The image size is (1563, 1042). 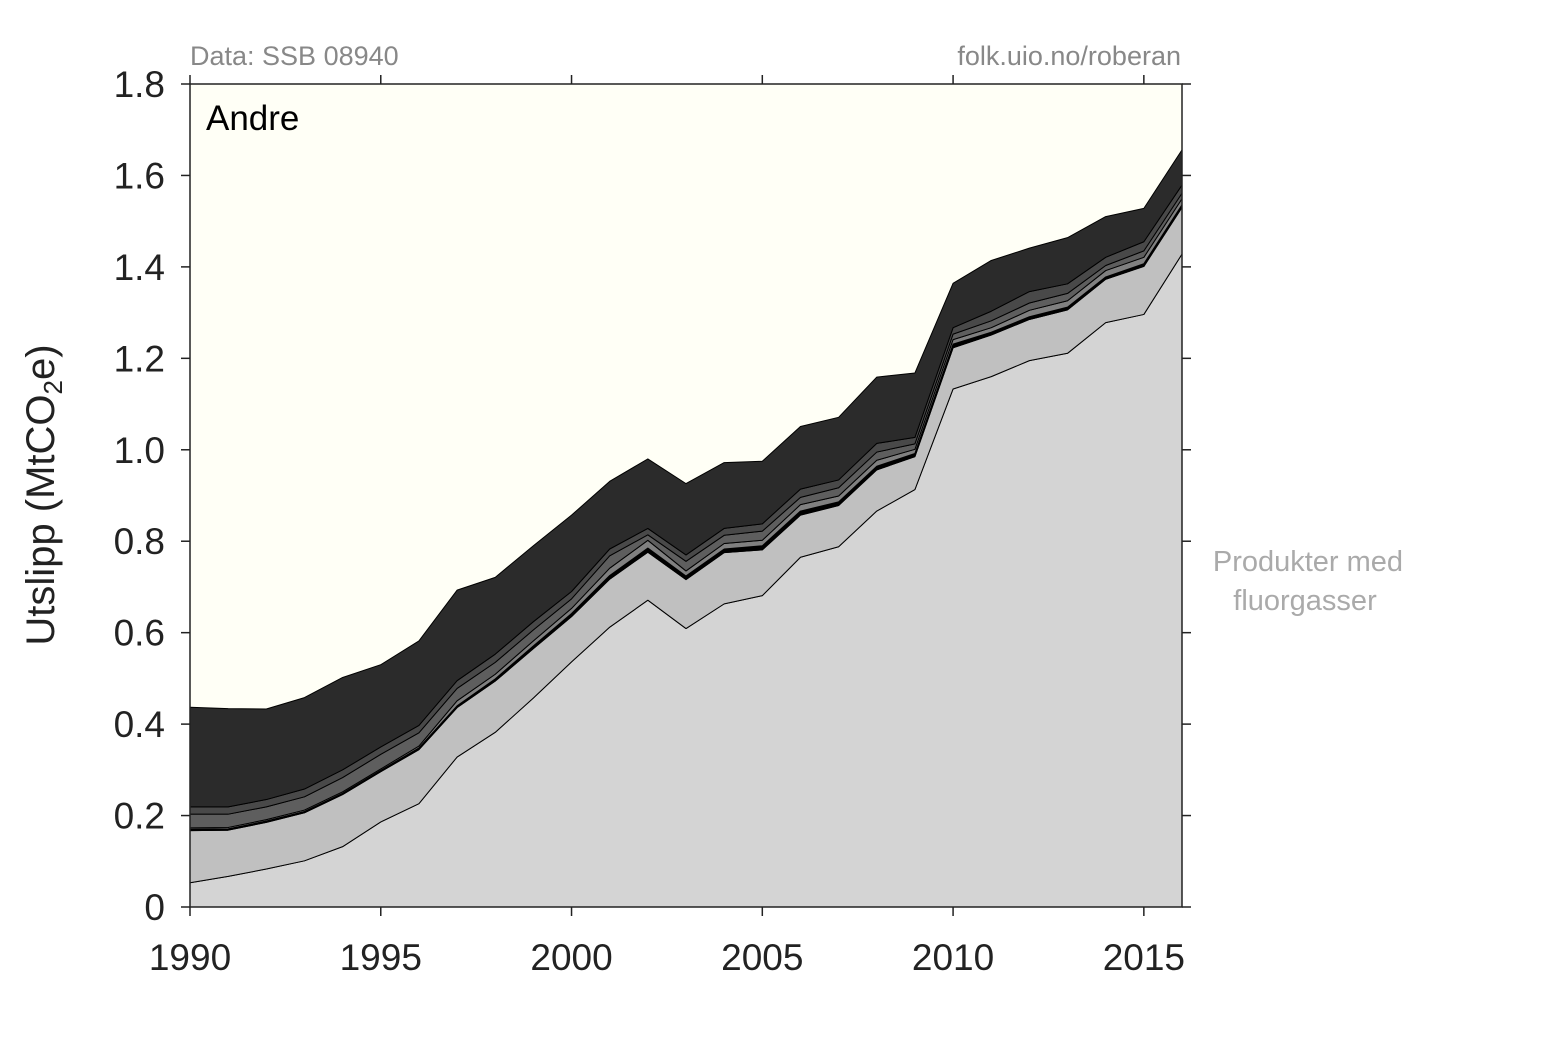 What do you see at coordinates (53, 387) in the screenshot?
I see `y-axis-label-subscript: 2` at bounding box center [53, 387].